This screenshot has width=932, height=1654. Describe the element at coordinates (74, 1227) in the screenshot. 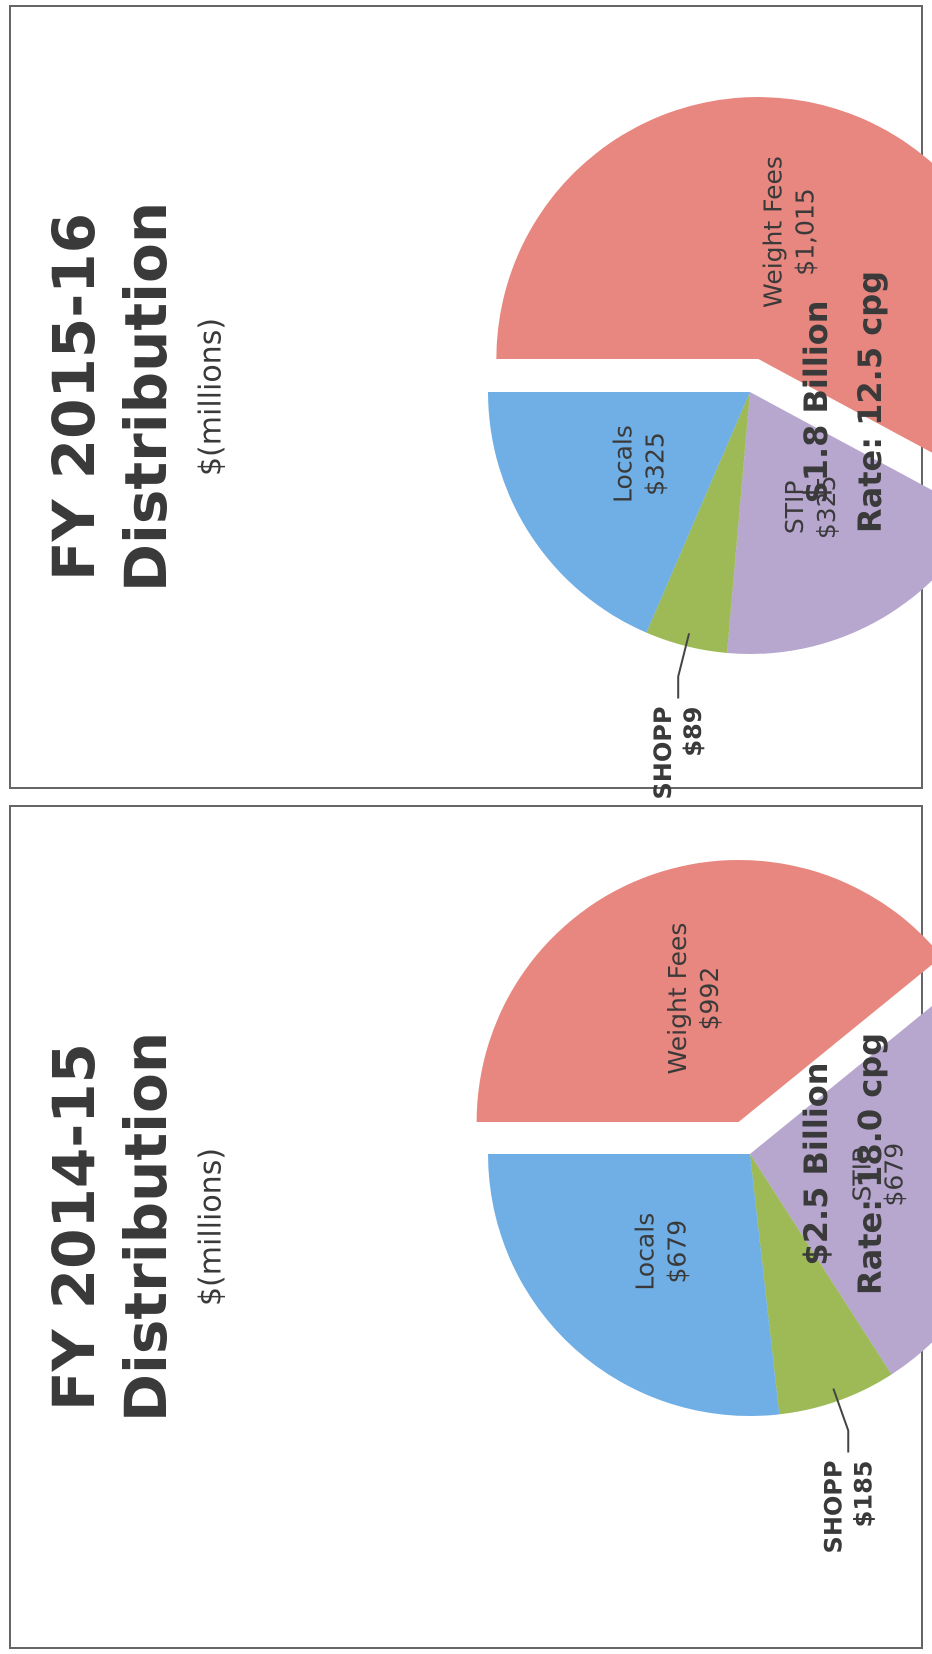

I see `chart-title: FY 2014-15` at that location.